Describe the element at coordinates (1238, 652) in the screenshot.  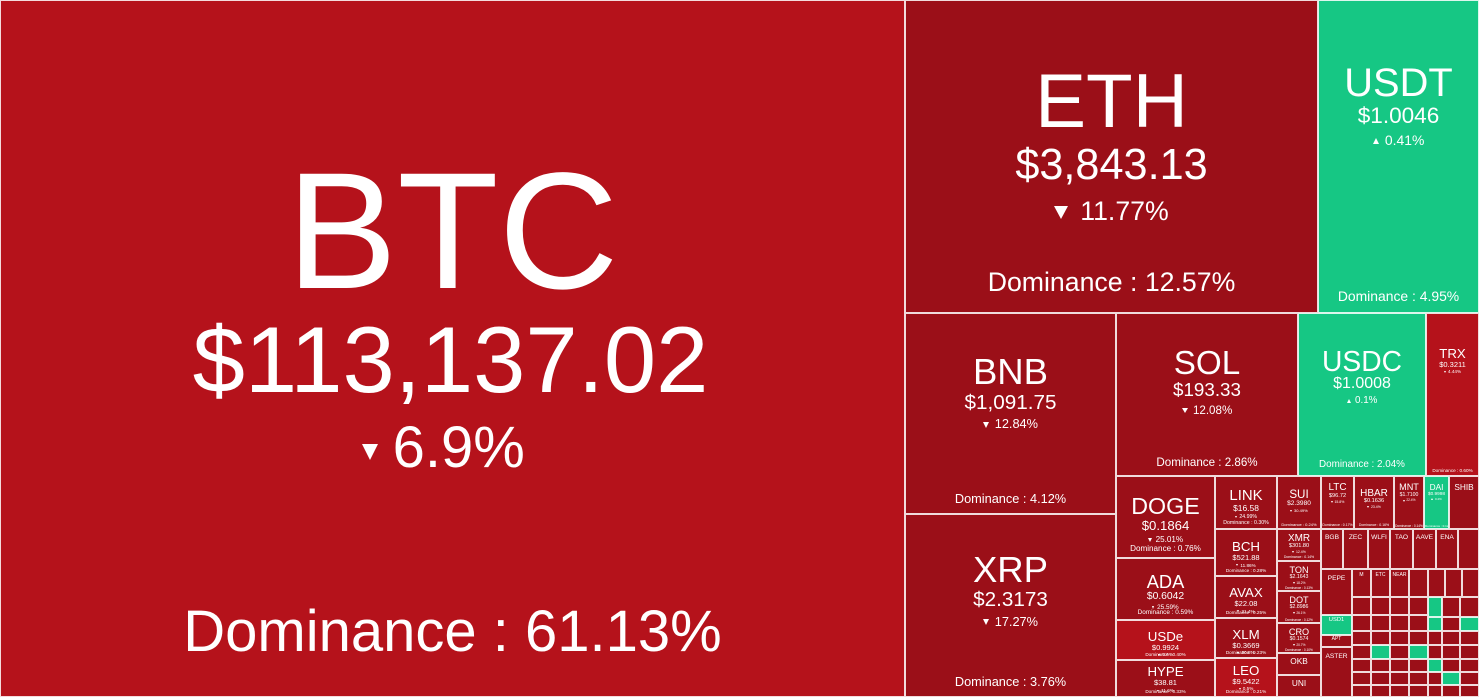
I see `down-triangle-icon` at that location.